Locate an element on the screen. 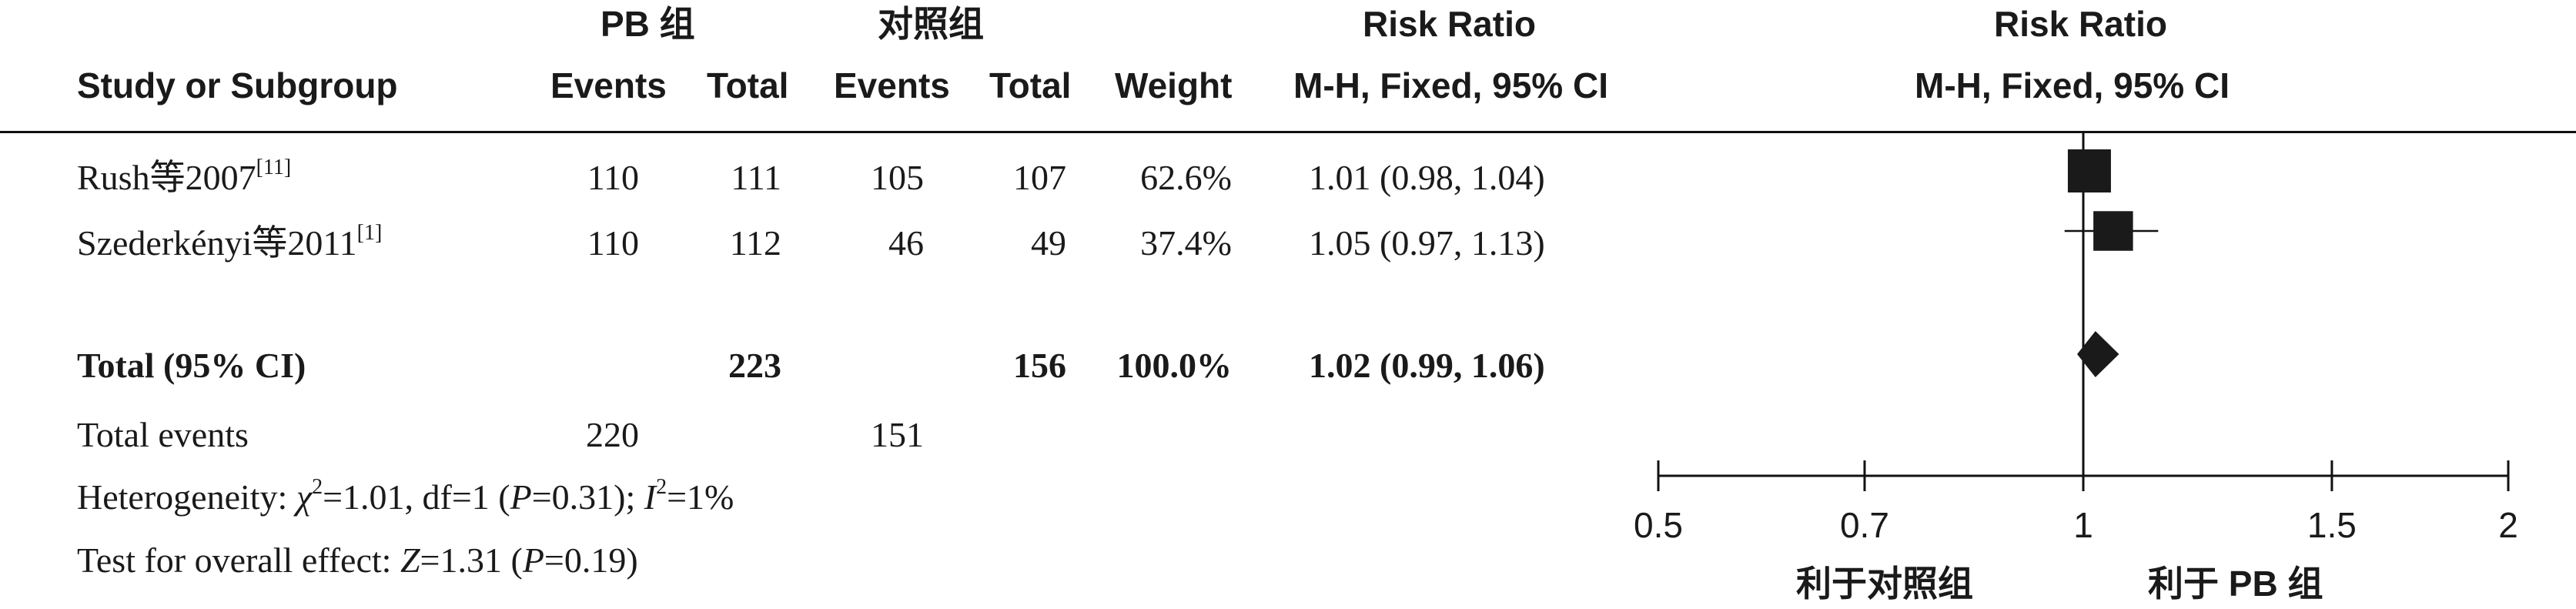  total-total2: 156 is located at coordinates (1039, 365).